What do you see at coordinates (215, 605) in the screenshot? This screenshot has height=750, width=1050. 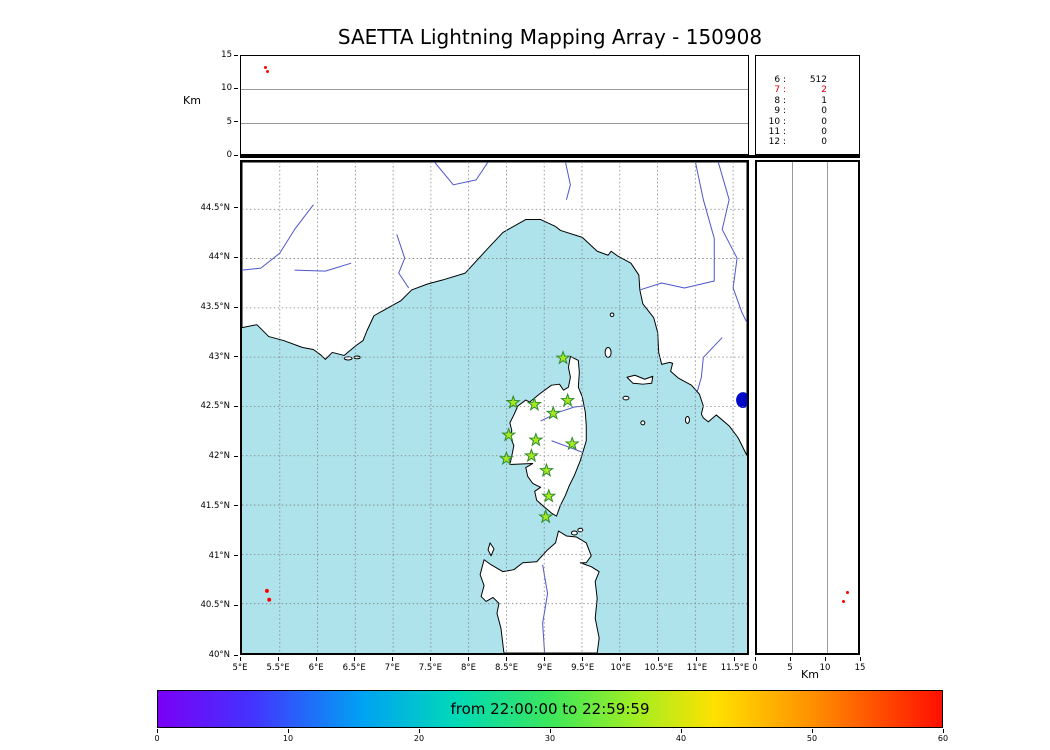 I see `lat-tick-label: 40.5°N` at bounding box center [215, 605].